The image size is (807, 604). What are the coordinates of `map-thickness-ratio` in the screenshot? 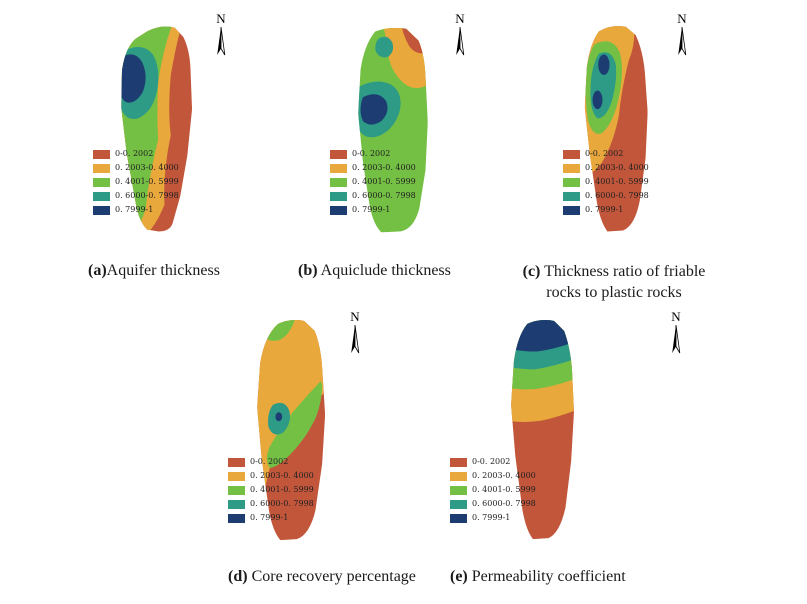 It's located at (616, 129).